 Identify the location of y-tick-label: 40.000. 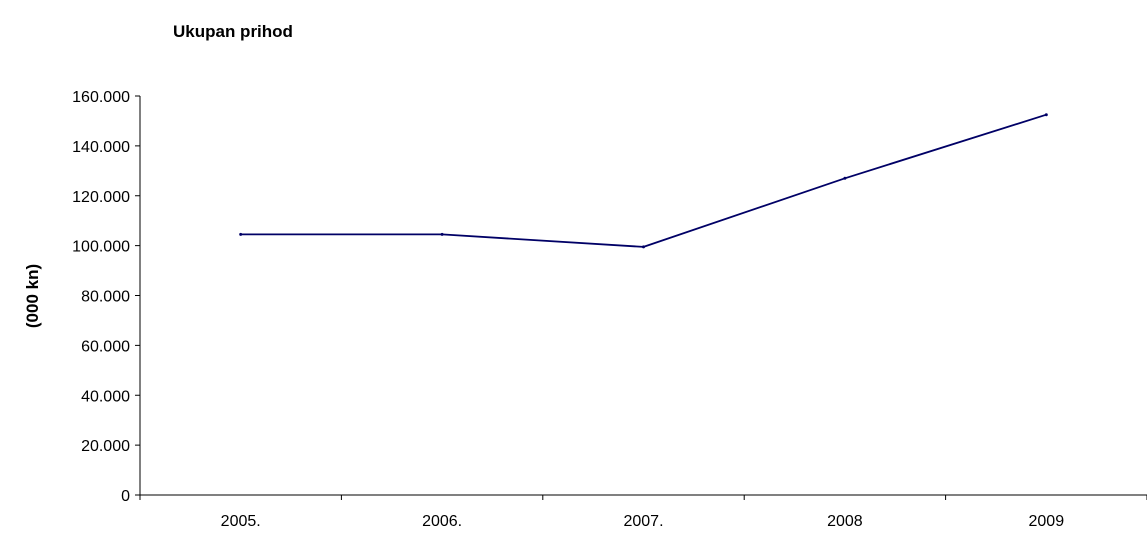
(105, 396).